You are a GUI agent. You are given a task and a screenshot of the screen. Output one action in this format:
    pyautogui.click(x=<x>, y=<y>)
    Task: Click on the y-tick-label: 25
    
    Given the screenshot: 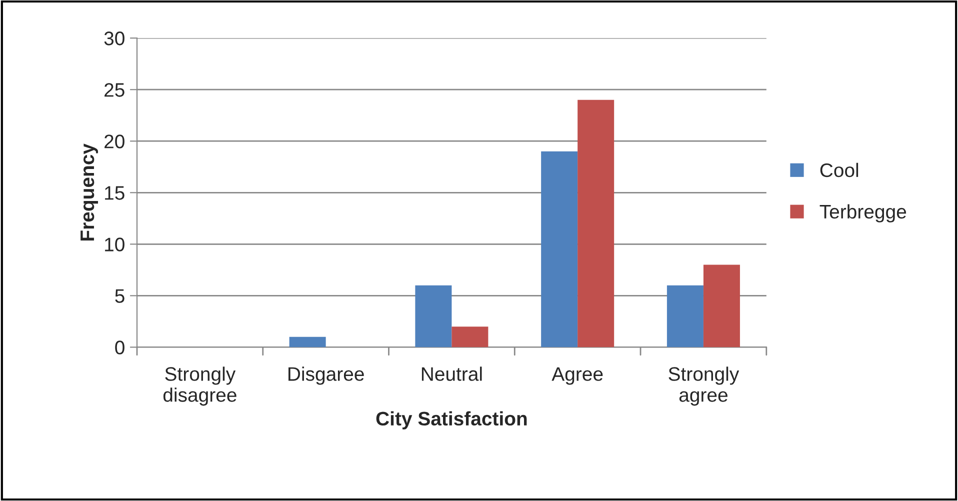 What is the action you would take?
    pyautogui.click(x=114, y=90)
    